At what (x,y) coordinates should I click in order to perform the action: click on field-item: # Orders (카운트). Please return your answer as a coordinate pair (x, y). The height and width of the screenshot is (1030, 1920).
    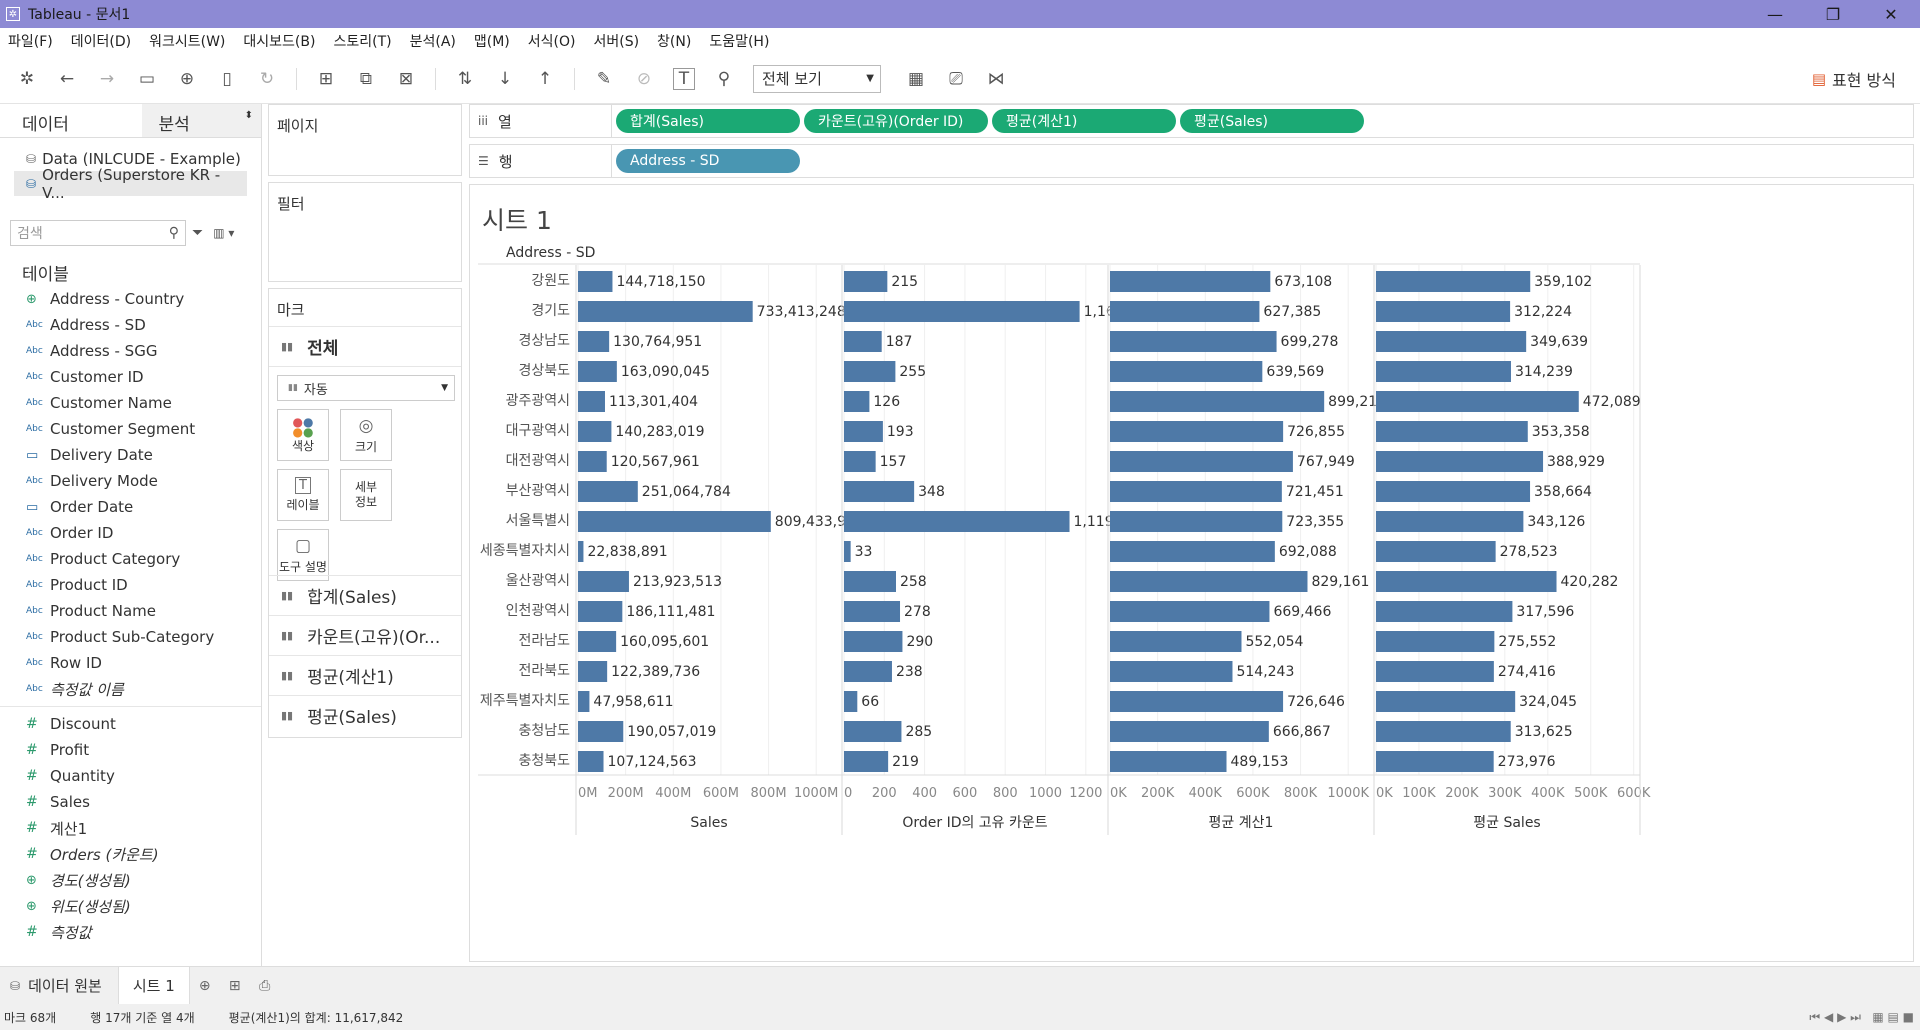
    Looking at the image, I should click on (130, 854).